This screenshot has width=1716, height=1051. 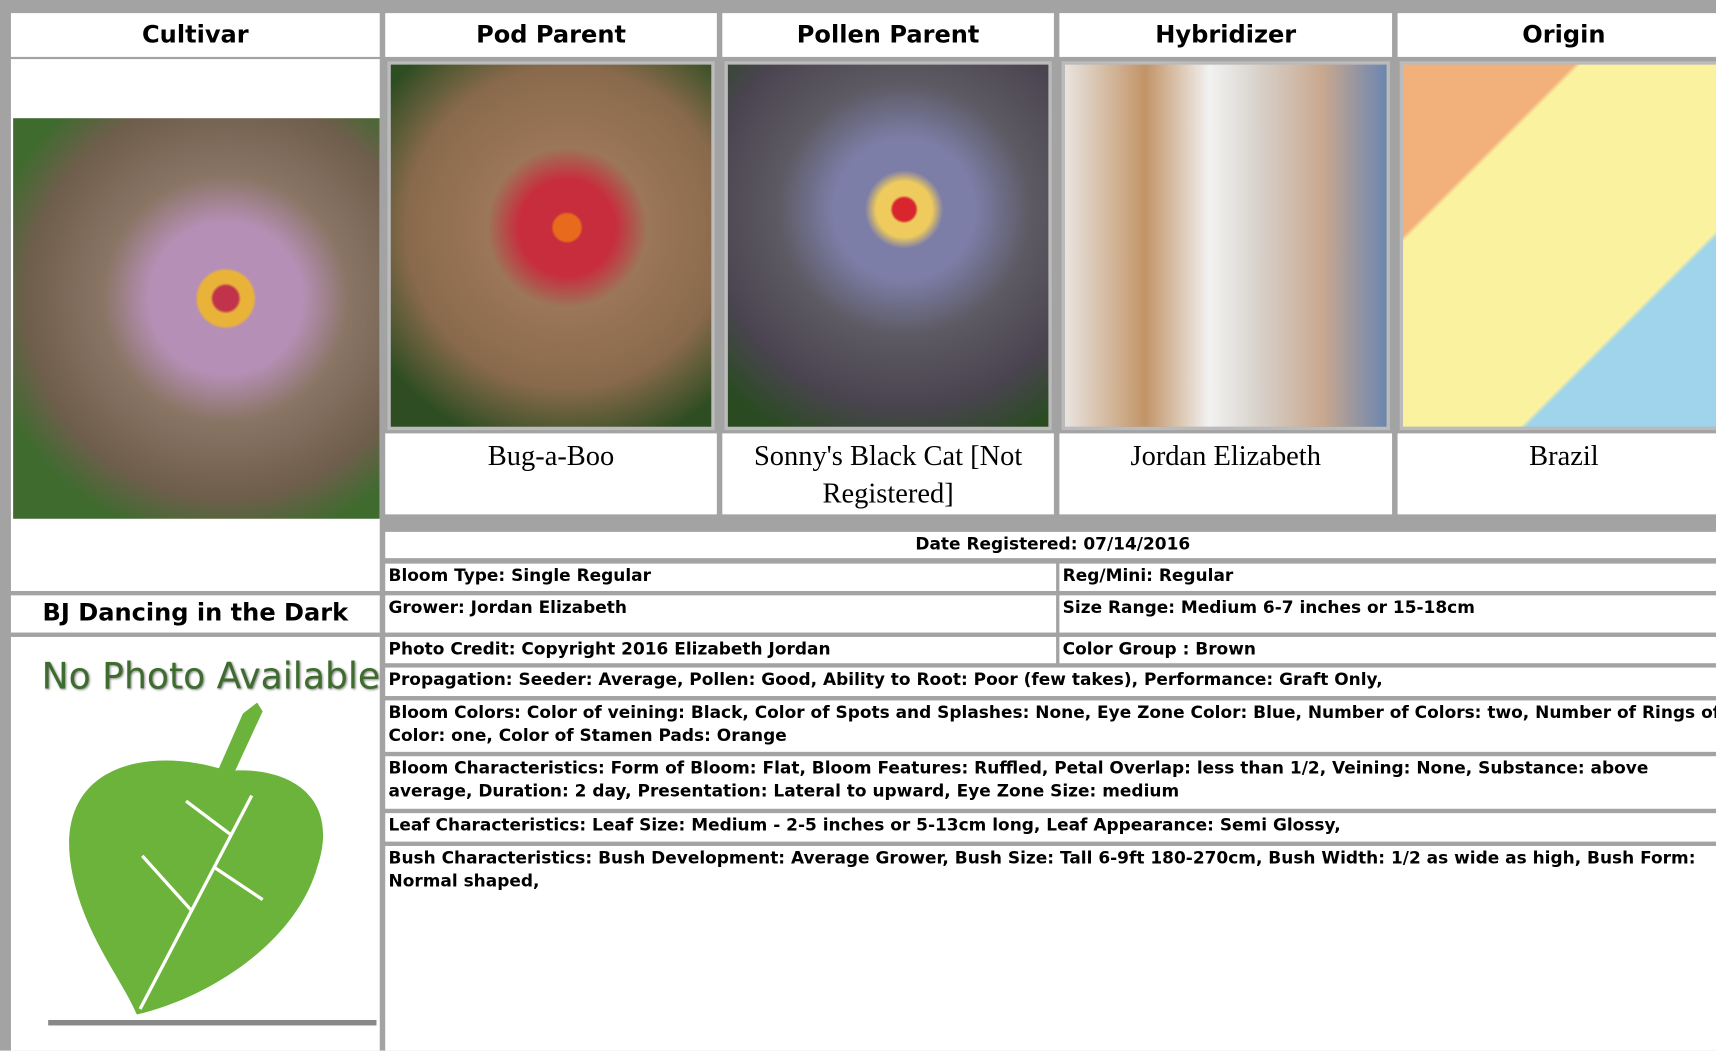 I want to click on detail-cell: Bloom Type: Single Regular, so click(x=721, y=577).